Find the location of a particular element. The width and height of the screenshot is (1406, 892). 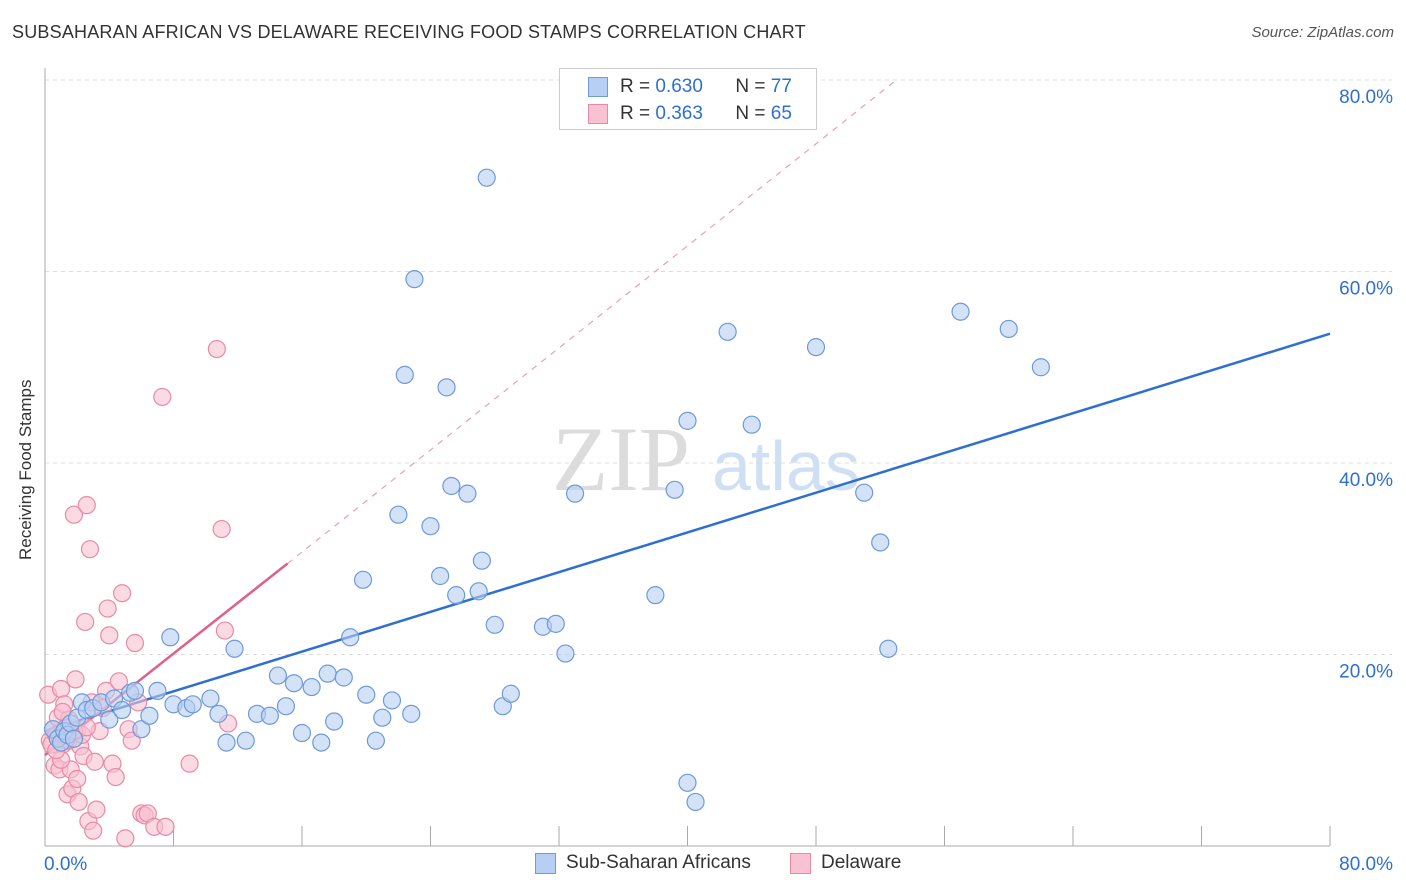

source-label: Source: ZipAtlas.com is located at coordinates (1322, 32).